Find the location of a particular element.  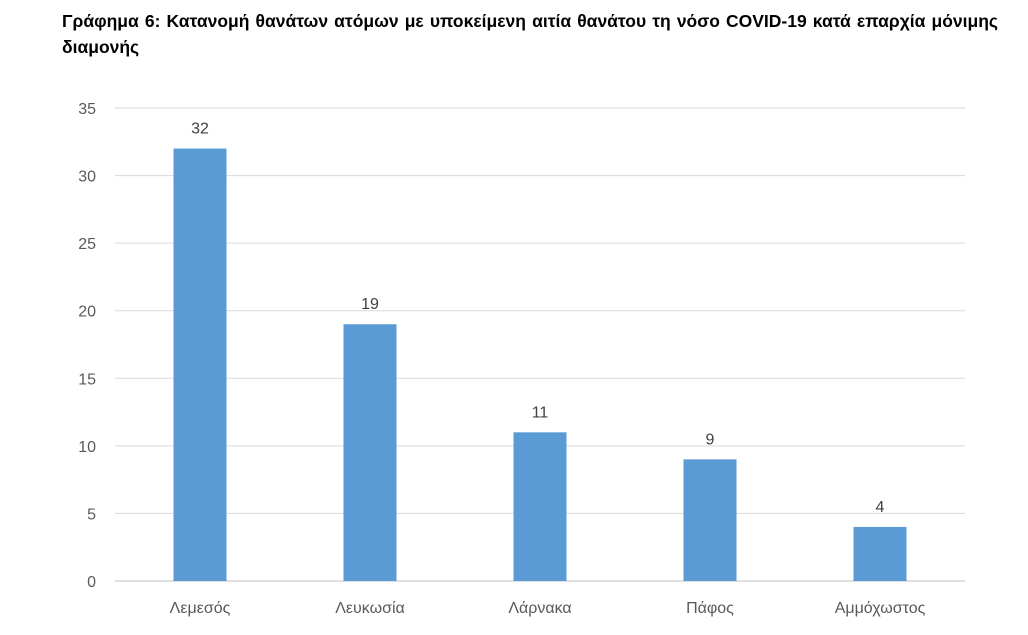

data-label: 32 is located at coordinates (200, 129).